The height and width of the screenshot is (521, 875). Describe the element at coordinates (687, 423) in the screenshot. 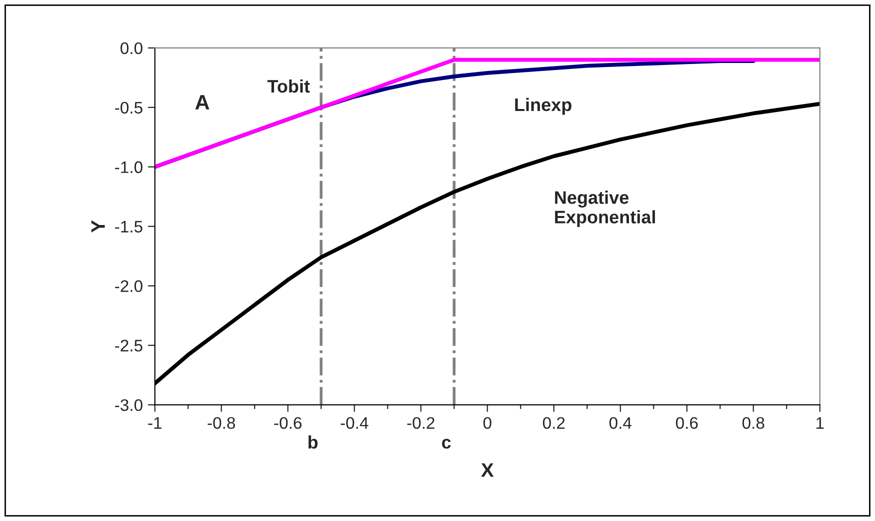

I see `x-tick-label: 0.6` at that location.